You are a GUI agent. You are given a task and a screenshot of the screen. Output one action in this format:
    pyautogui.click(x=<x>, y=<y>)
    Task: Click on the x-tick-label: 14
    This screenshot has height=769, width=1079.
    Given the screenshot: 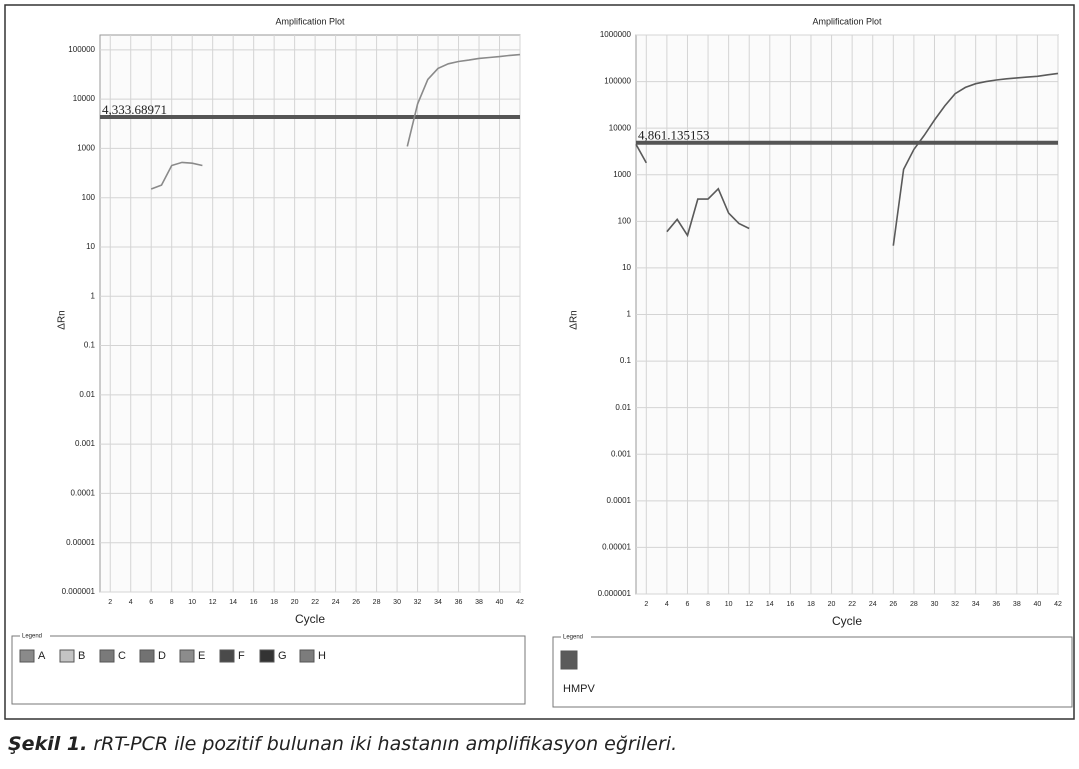 What is the action you would take?
    pyautogui.click(x=233, y=602)
    